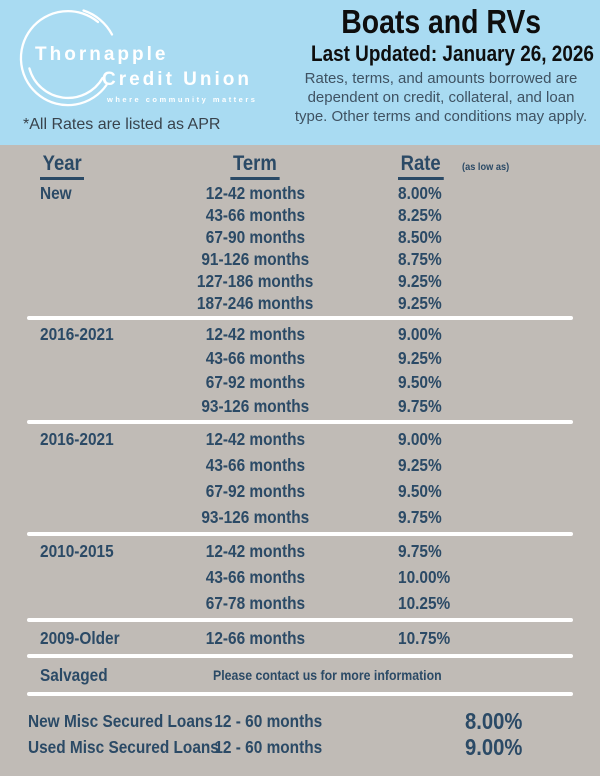  I want to click on logo-circle-icon, so click(66, 58).